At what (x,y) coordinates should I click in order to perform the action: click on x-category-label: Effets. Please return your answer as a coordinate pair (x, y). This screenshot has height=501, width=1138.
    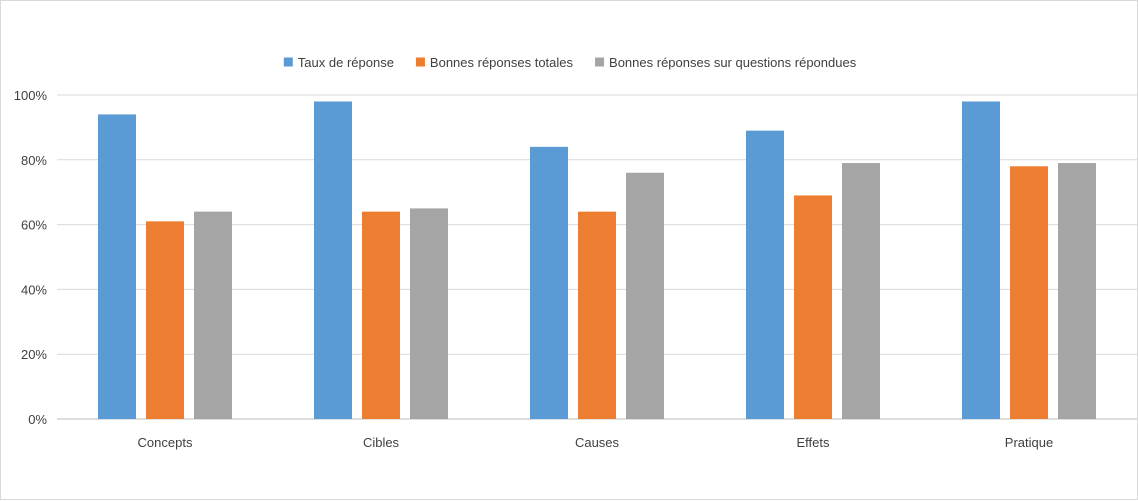
    Looking at the image, I should click on (813, 442).